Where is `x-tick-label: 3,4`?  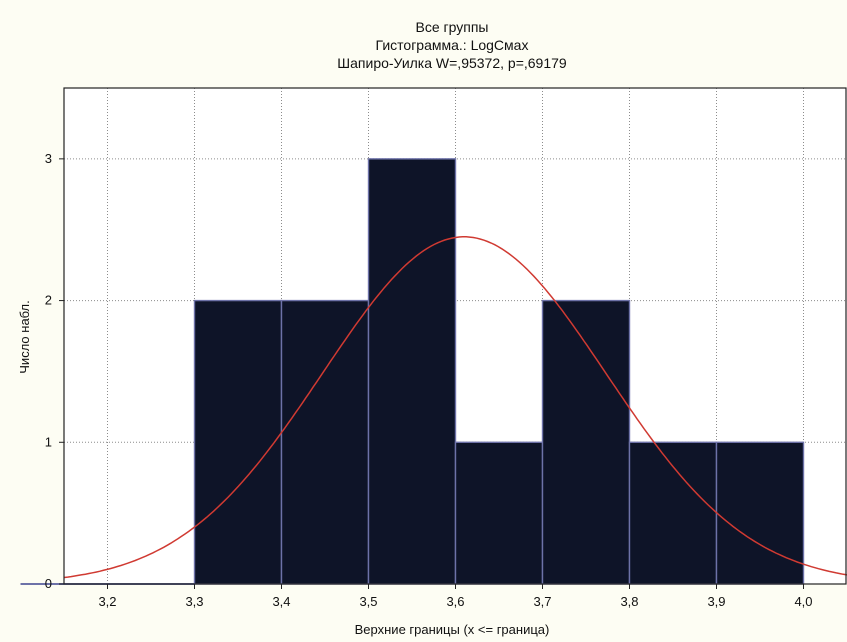
x-tick-label: 3,4 is located at coordinates (281, 601).